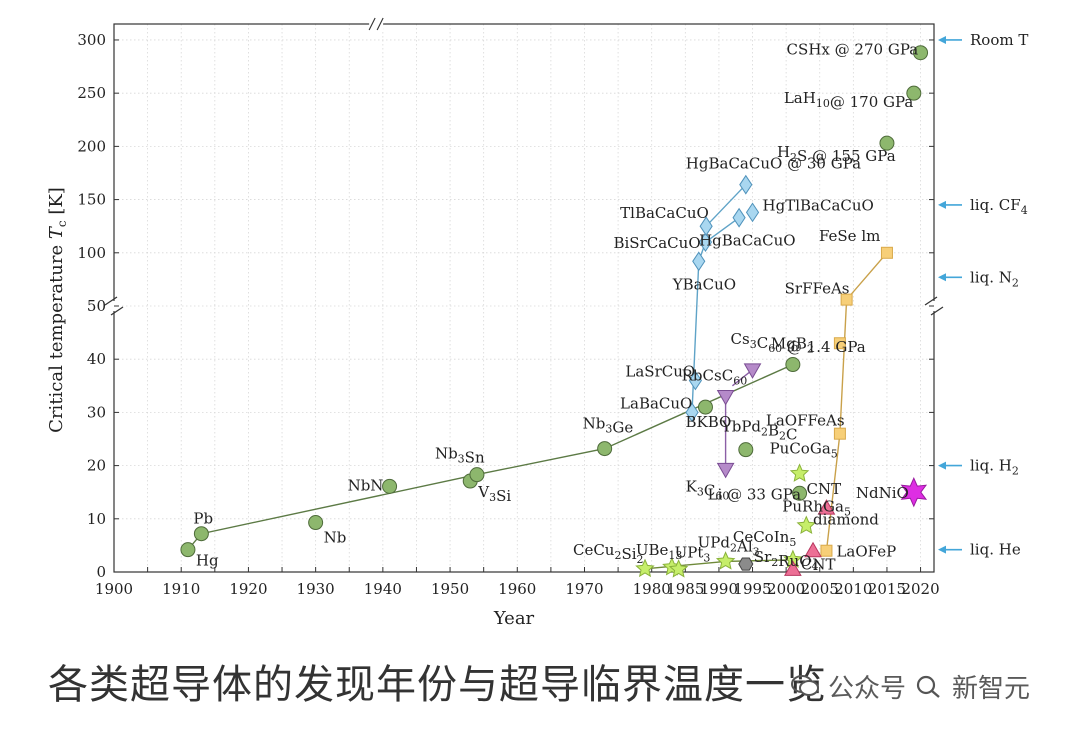  Describe the element at coordinates (685, 589) in the screenshot. I see `x-tick-label: 1985` at that location.